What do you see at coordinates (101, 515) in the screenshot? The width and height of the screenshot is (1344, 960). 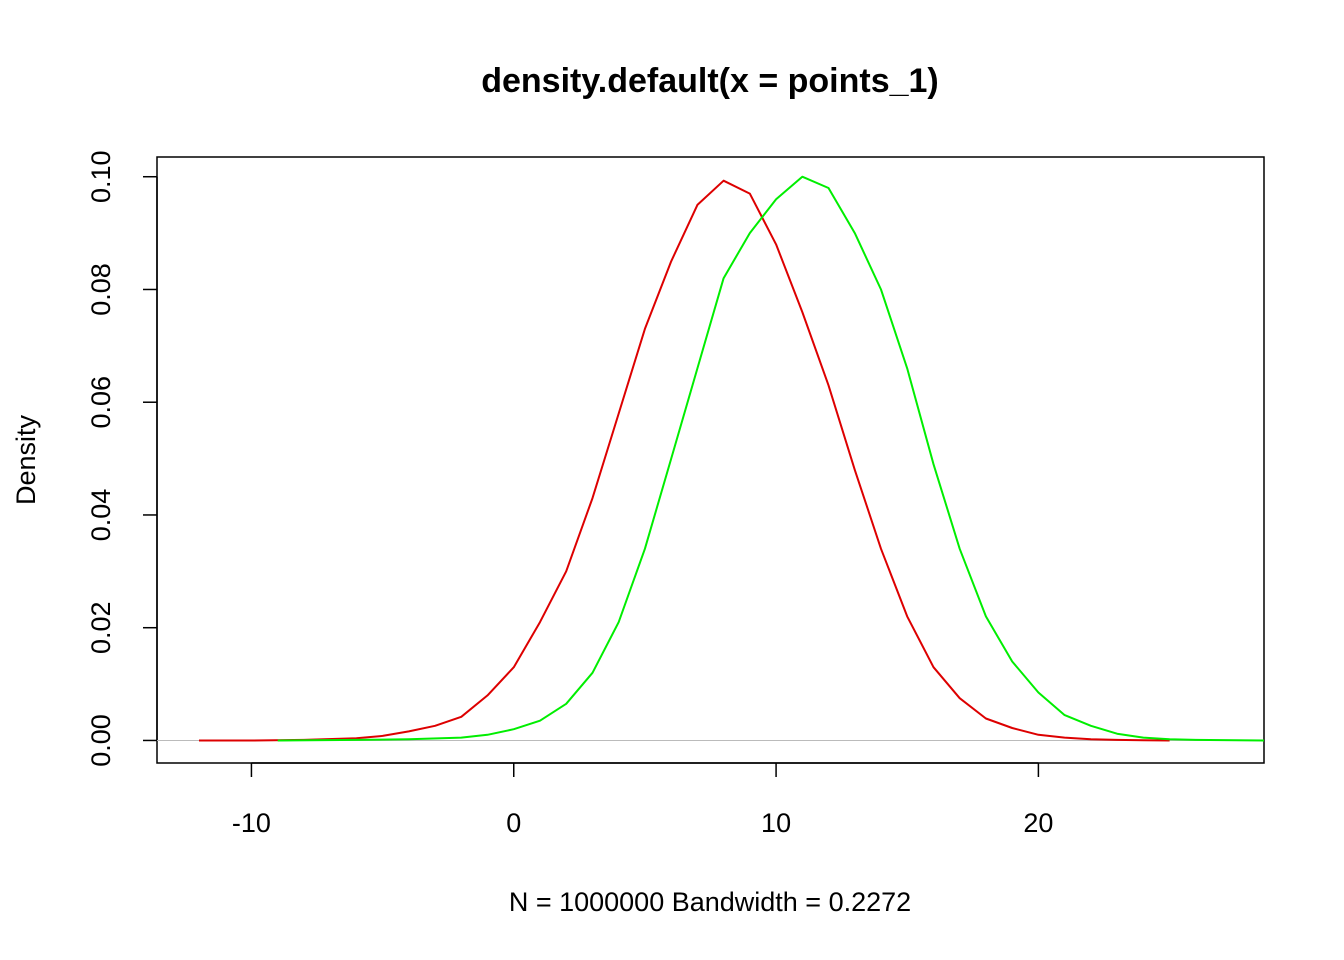 I see `y-tick-label: 0.04` at bounding box center [101, 515].